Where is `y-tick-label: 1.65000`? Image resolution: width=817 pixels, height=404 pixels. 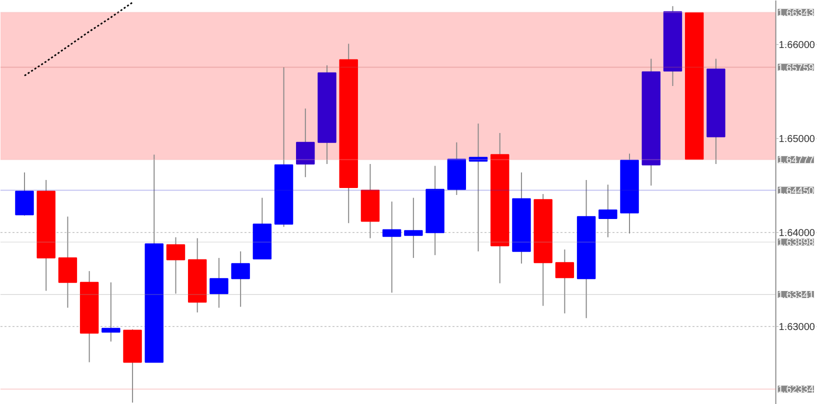 y-tick-label: 1.65000 is located at coordinates (797, 140).